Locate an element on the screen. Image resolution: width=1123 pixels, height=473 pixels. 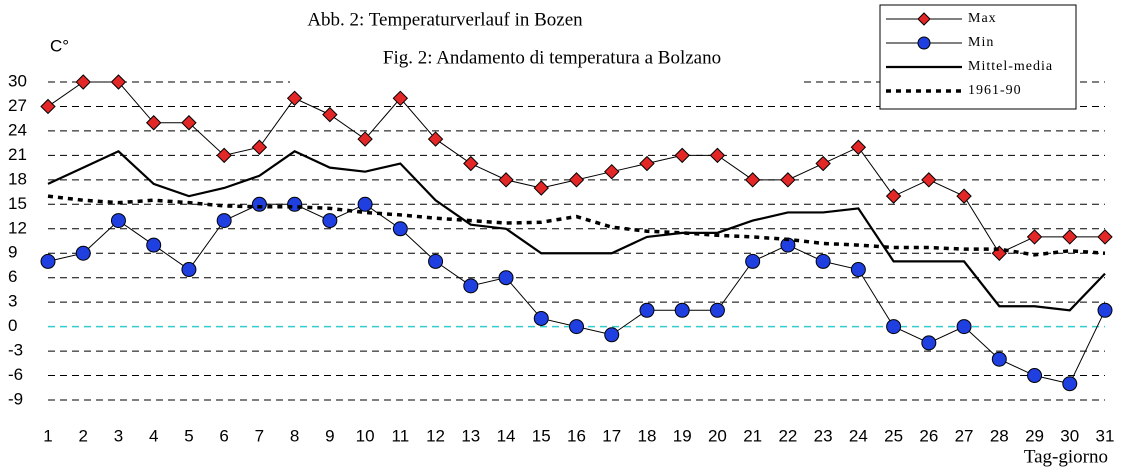
x-tick-label: 16 is located at coordinates (576, 435).